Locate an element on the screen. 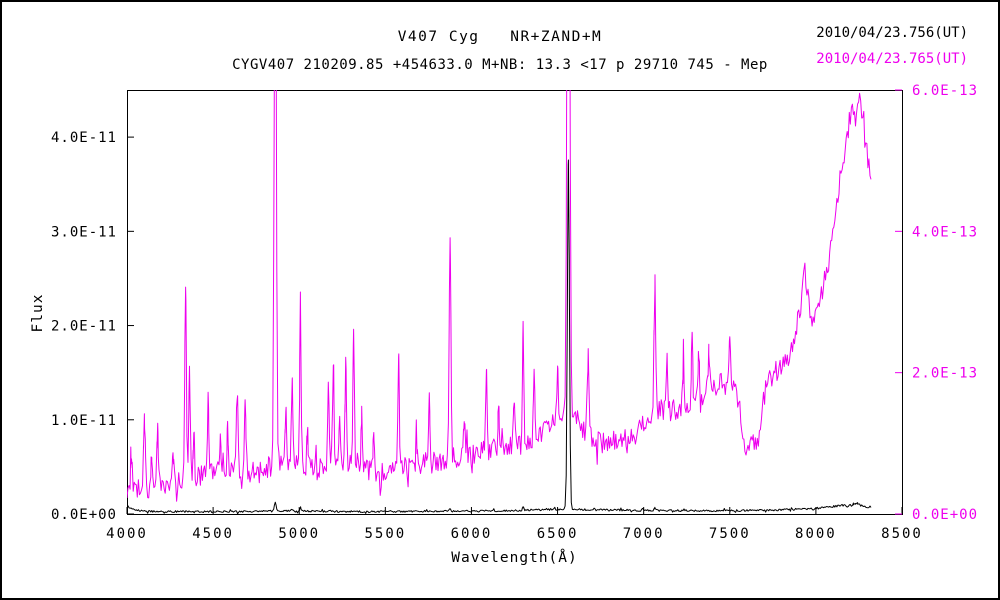 The height and width of the screenshot is (600, 1000). x-tick-label: 4500 is located at coordinates (213, 534).